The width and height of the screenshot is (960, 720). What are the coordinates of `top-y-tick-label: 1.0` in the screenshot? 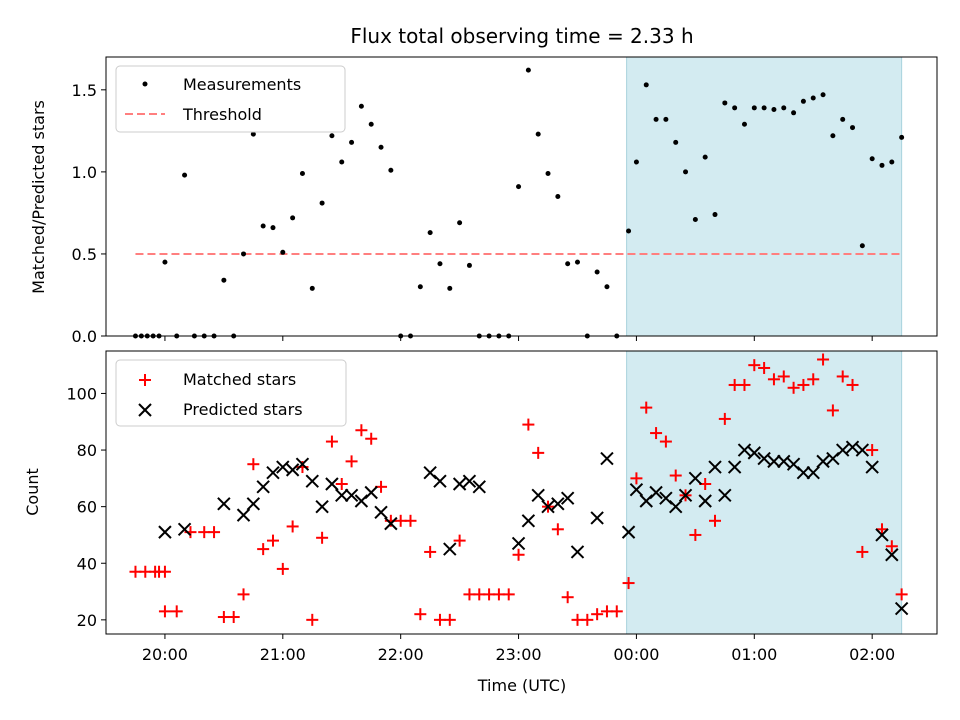 It's located at (84, 172).